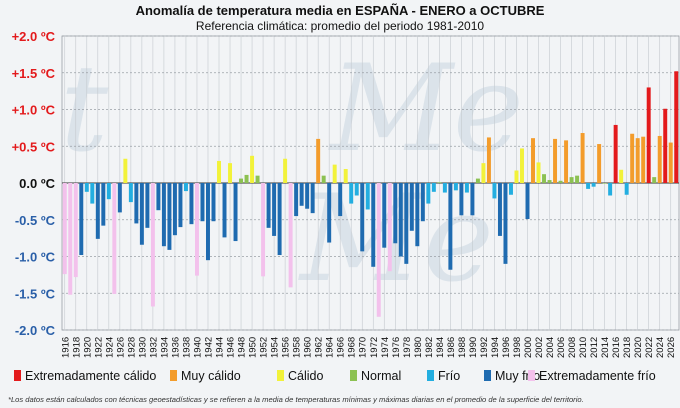 The height and width of the screenshot is (408, 680). Describe the element at coordinates (211, 376) in the screenshot. I see `legend-label: Muy cálido` at that location.